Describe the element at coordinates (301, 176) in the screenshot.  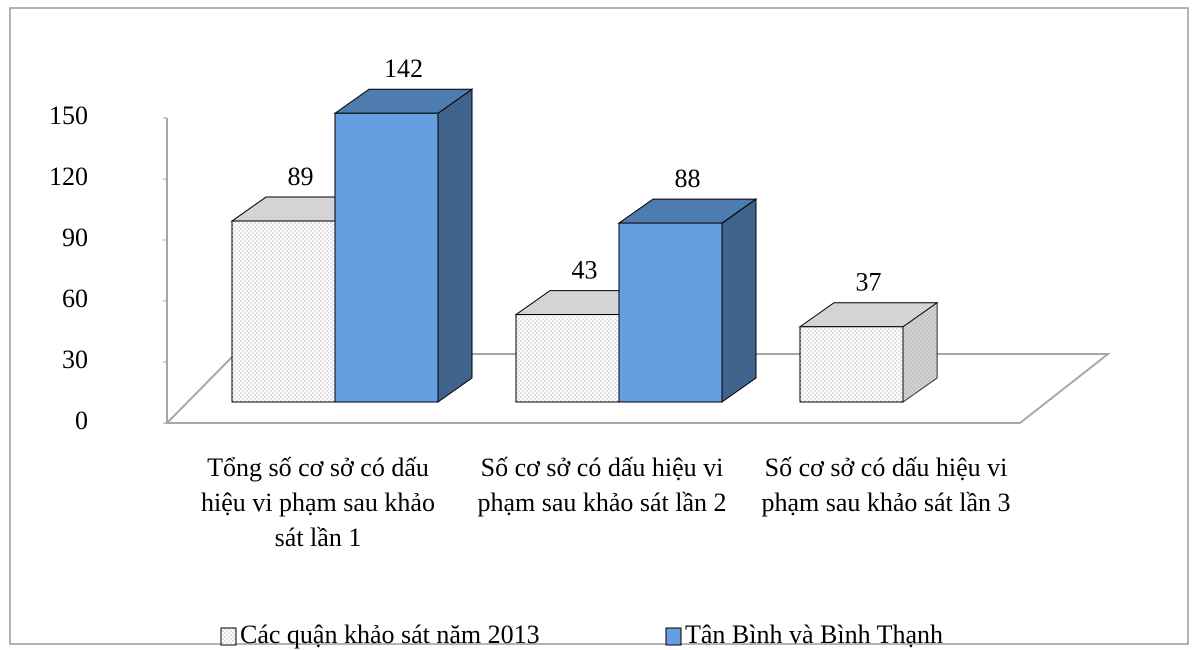
I see `data-label: 89` at that location.